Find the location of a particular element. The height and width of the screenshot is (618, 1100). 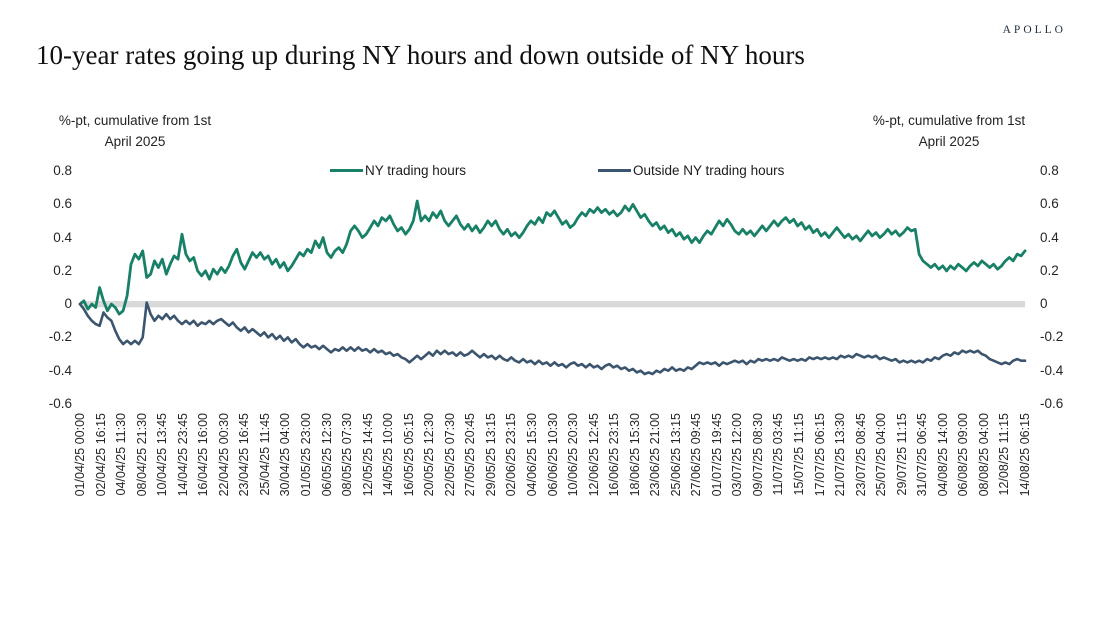

legend-item-outside-ny-hours: Outside NY trading hours is located at coordinates (691, 170).